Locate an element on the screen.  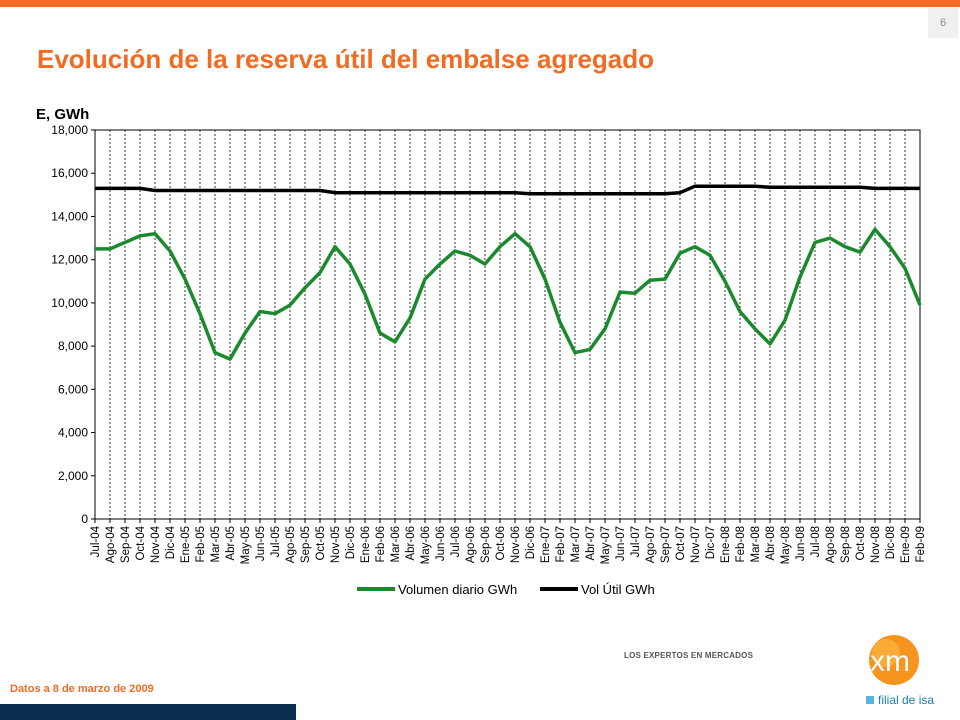
x-tick-label: Feb-06 is located at coordinates (381, 544).